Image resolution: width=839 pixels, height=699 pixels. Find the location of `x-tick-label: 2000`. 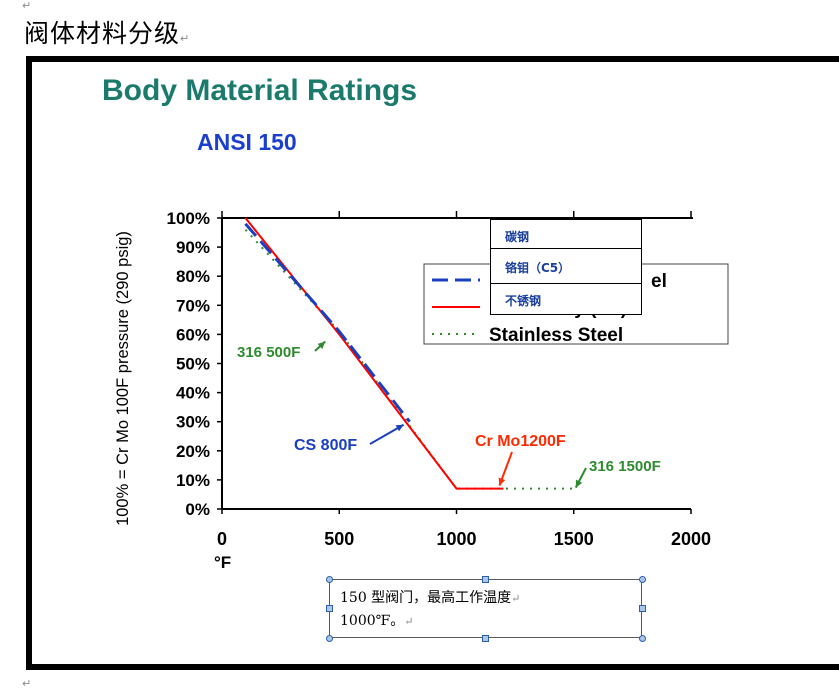

x-tick-label: 2000 is located at coordinates (691, 539).